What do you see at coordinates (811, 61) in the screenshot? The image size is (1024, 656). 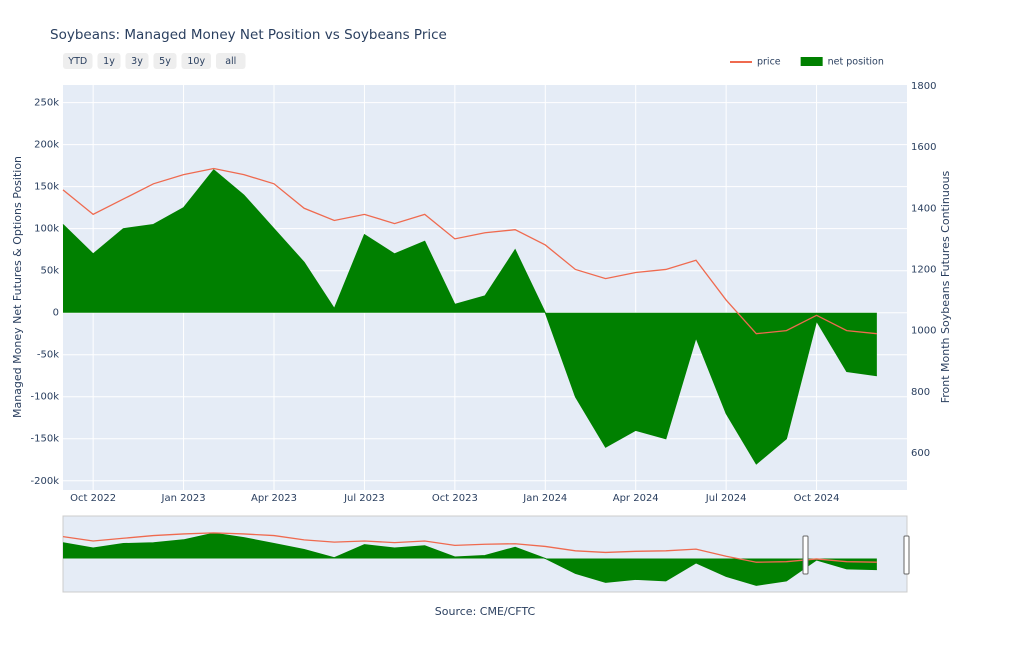 I see `legend-swatch` at bounding box center [811, 61].